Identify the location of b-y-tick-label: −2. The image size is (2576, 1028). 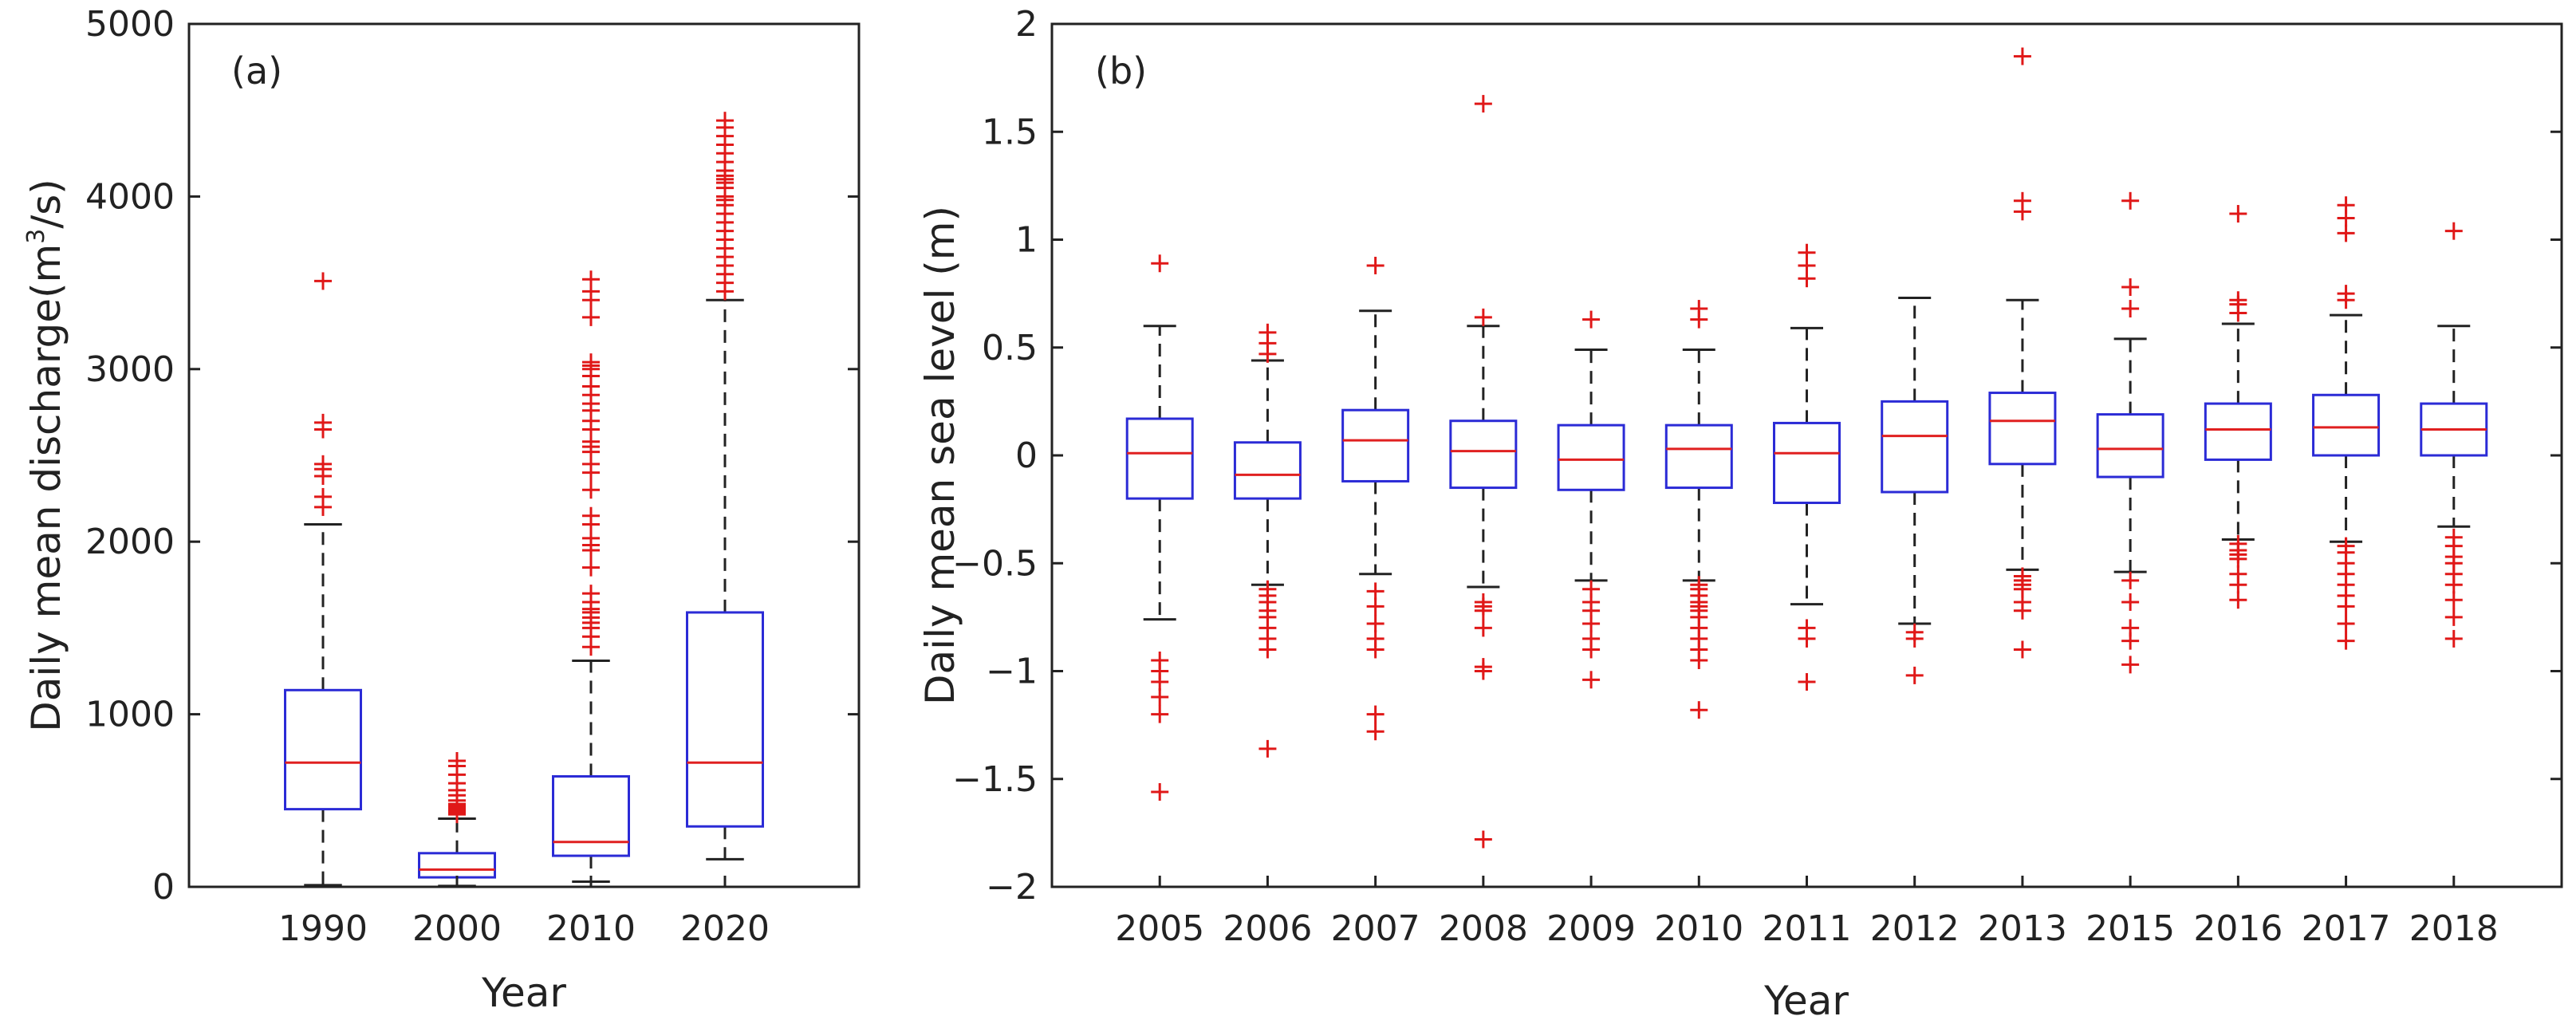
(1012, 887).